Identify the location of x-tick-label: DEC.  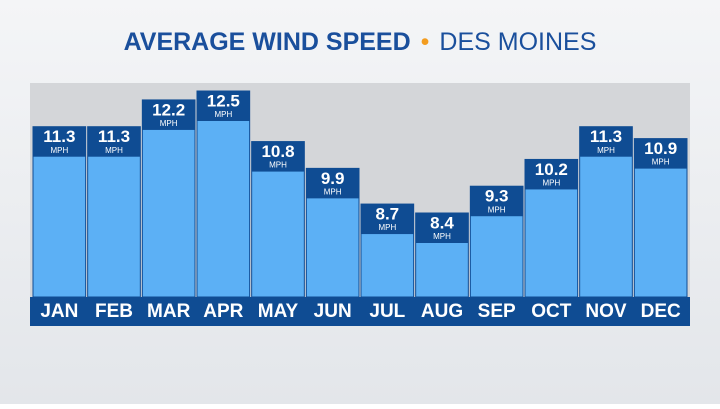
(661, 311).